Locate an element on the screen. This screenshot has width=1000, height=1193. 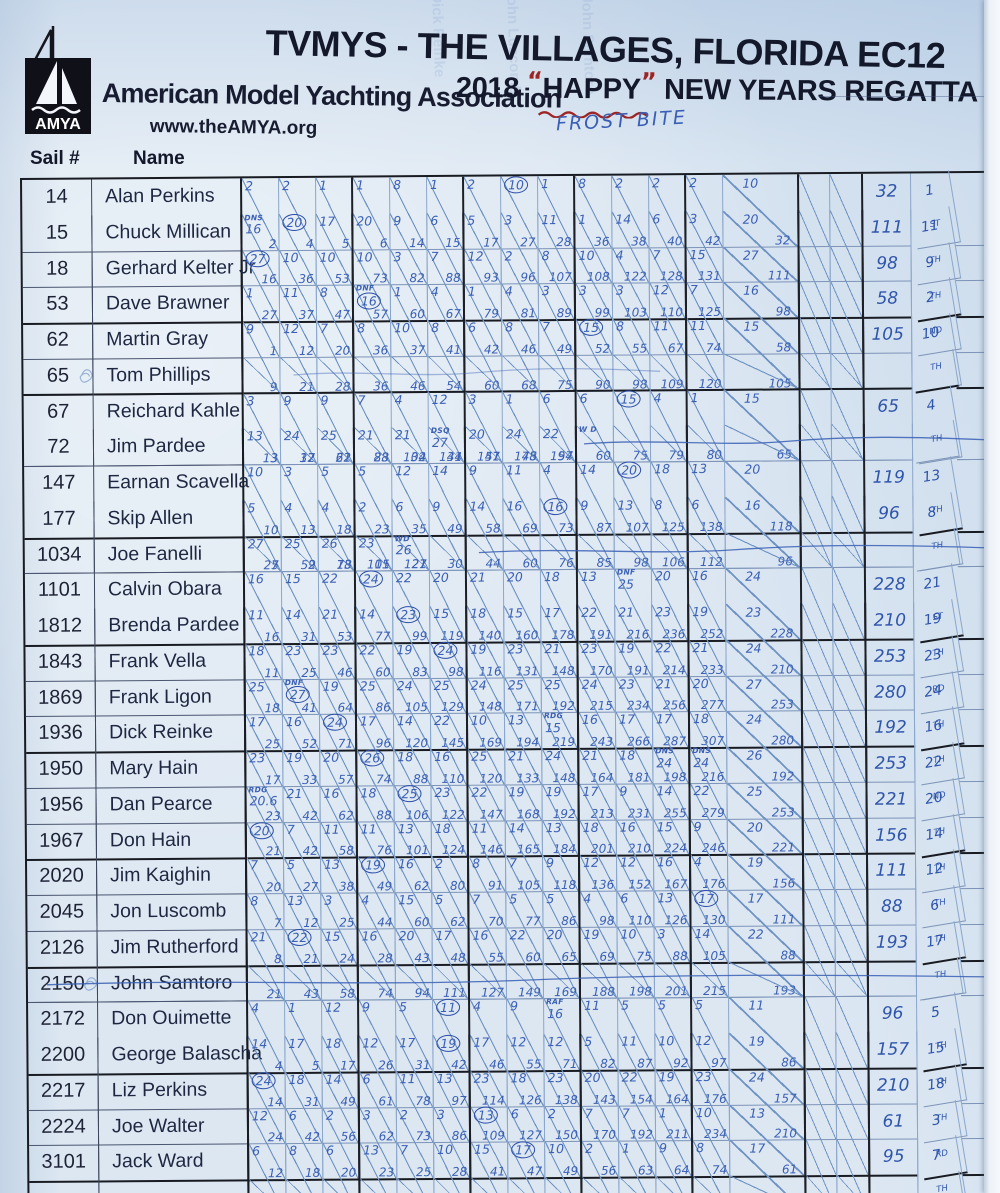
place-number: 7 is located at coordinates (936, 1156).